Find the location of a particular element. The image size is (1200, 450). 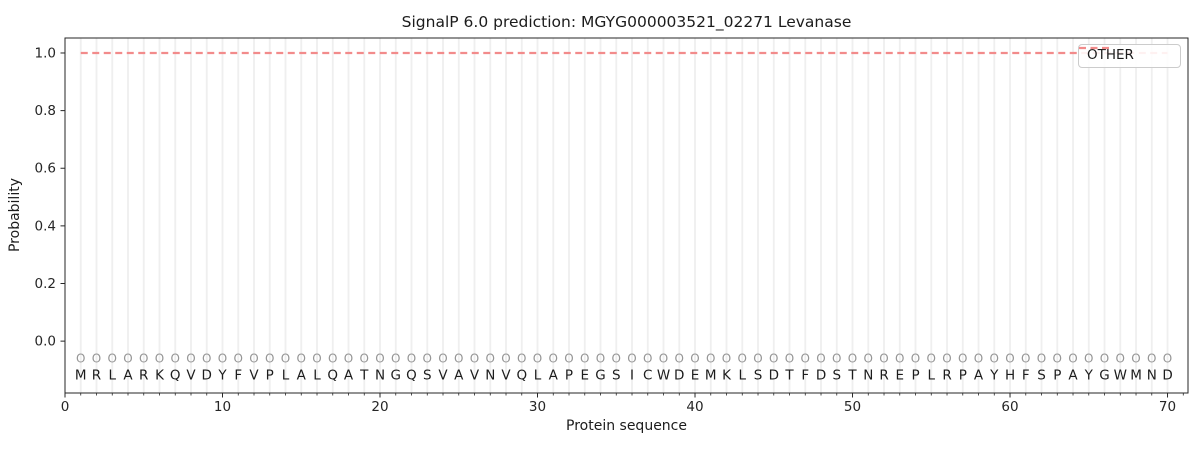

x-tick-label: 0 is located at coordinates (65, 407).